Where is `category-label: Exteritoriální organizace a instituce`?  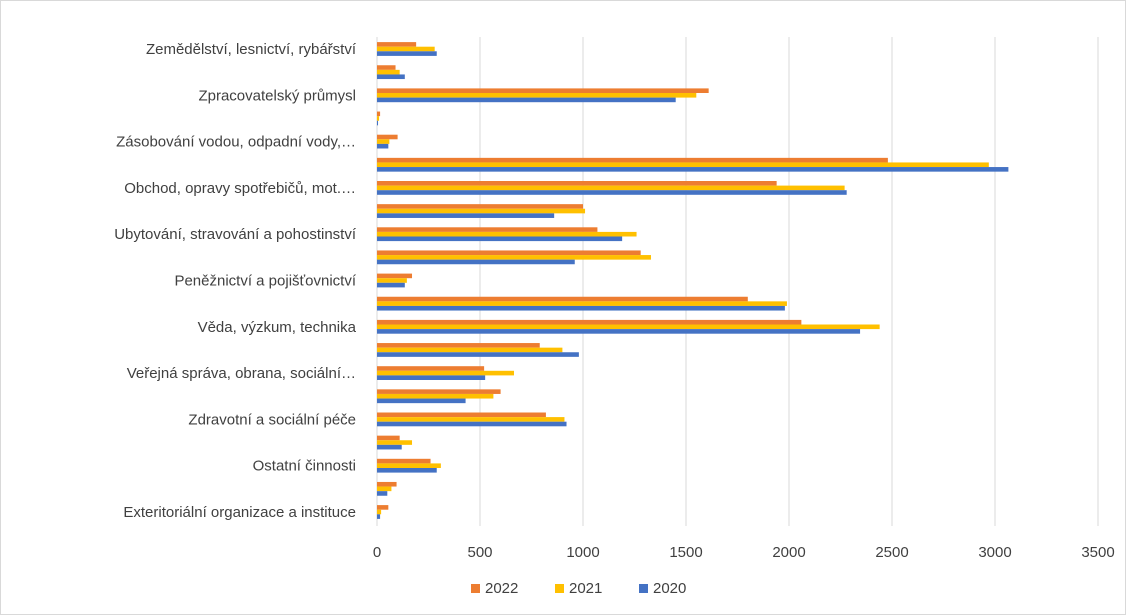 category-label: Exteritoriální organizace a instituce is located at coordinates (239, 512).